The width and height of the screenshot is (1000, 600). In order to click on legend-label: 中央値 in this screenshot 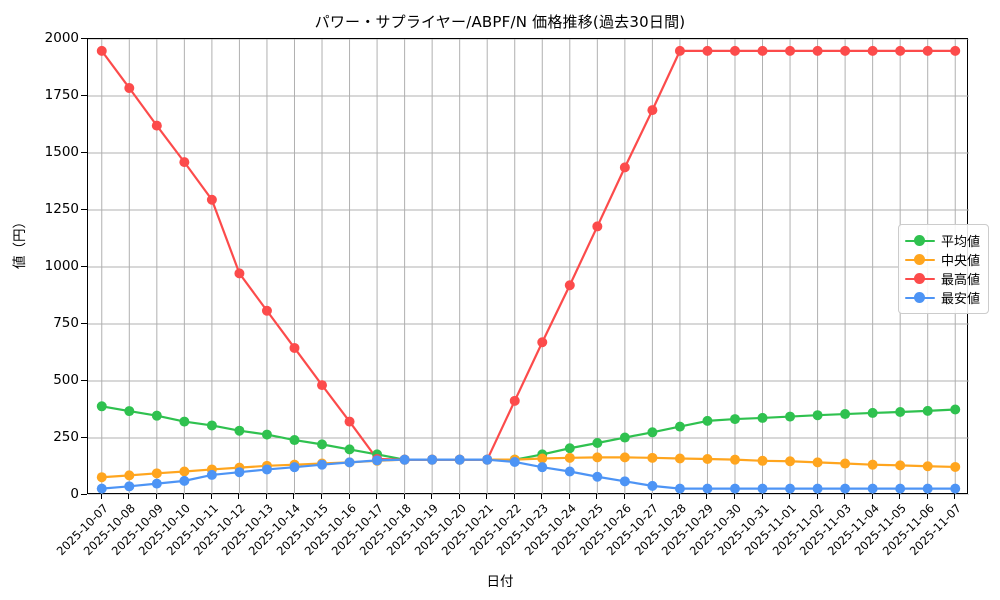, I will do `click(961, 261)`.